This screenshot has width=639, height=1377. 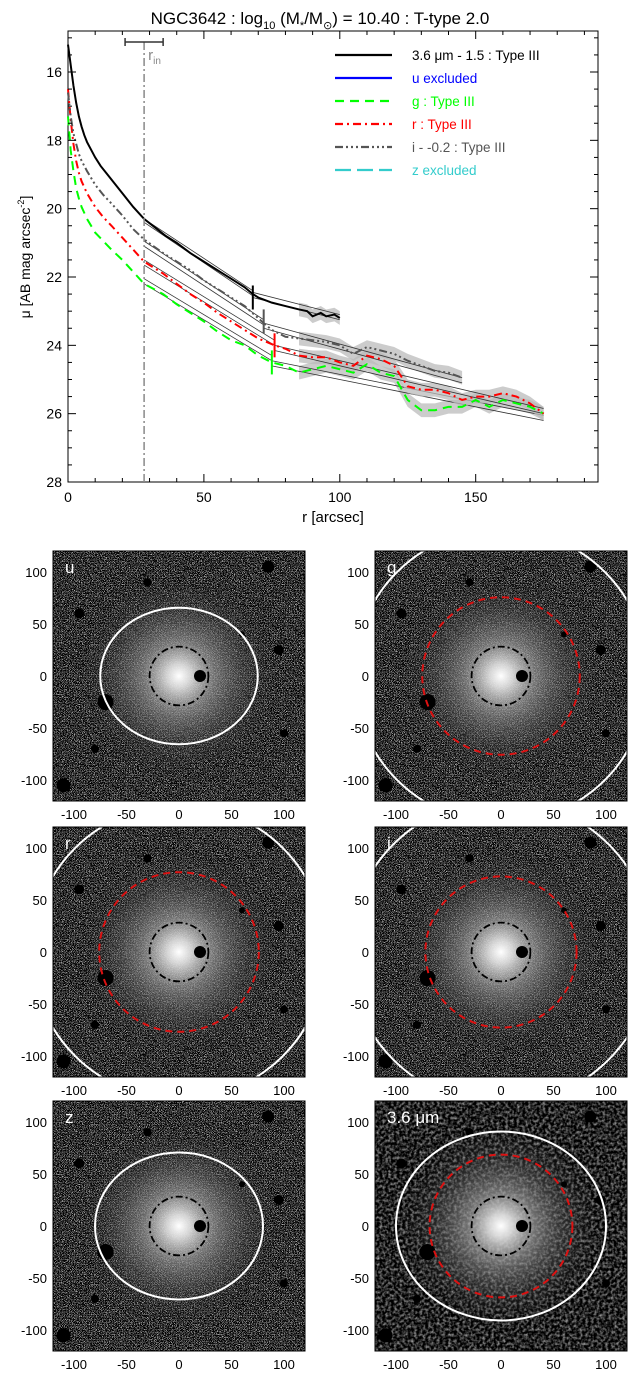 I want to click on fit-line, so click(x=407, y=393).